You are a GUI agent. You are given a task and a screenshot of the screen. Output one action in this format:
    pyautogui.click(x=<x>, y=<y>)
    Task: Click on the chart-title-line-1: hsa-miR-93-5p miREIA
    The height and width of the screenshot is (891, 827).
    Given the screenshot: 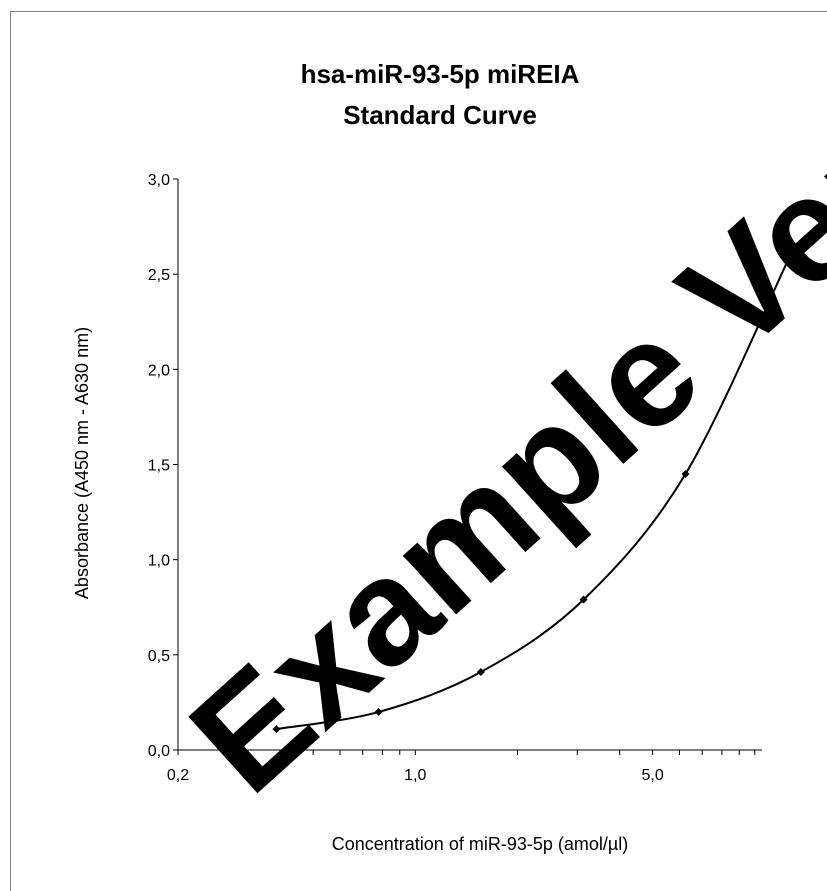 What is the action you would take?
    pyautogui.click(x=440, y=74)
    